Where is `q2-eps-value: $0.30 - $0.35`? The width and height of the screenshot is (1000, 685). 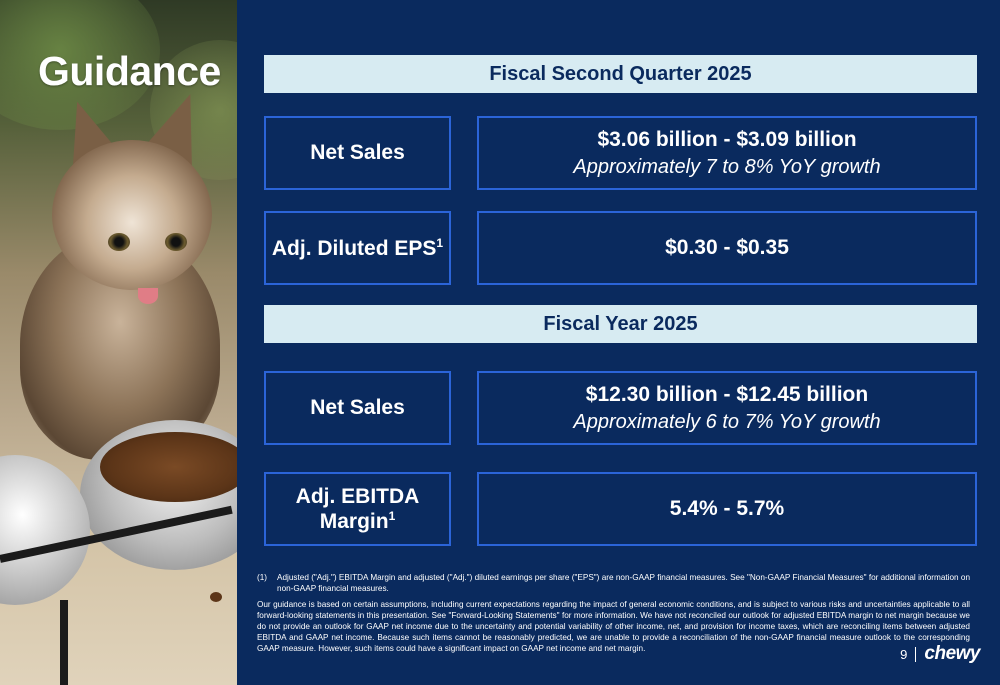
q2-eps-value: $0.30 - $0.35 is located at coordinates (727, 247).